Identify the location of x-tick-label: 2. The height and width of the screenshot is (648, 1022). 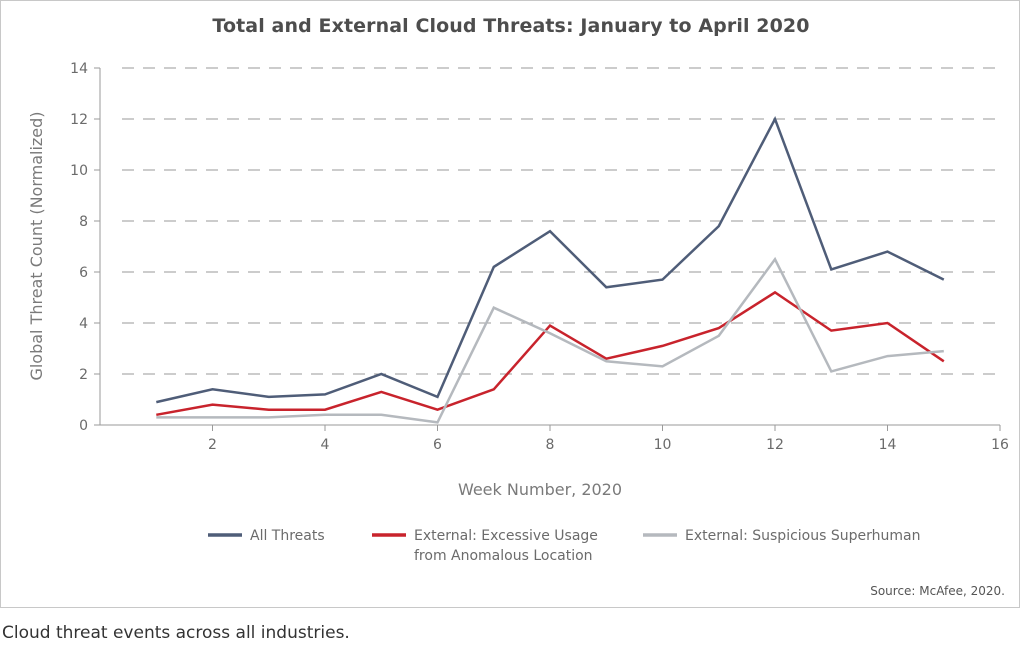
(212, 445).